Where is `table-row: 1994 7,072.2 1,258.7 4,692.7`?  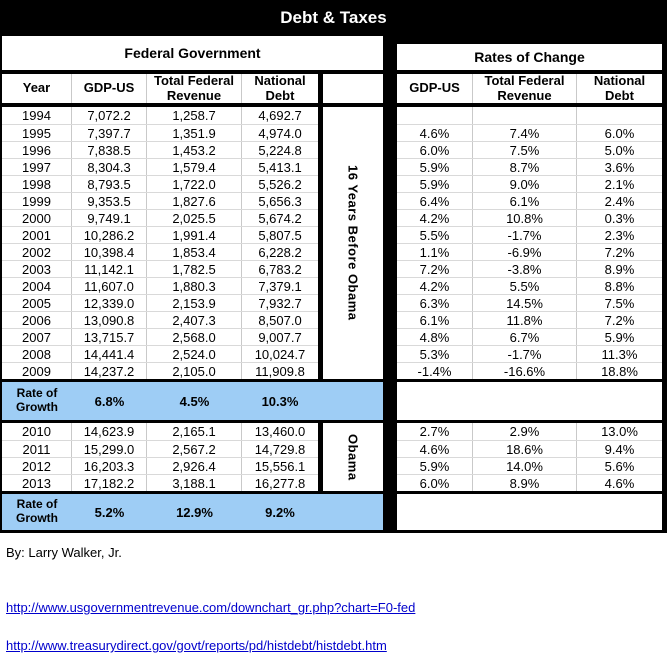
table-row: 1994 7,072.2 1,258.7 4,692.7 is located at coordinates (160, 115).